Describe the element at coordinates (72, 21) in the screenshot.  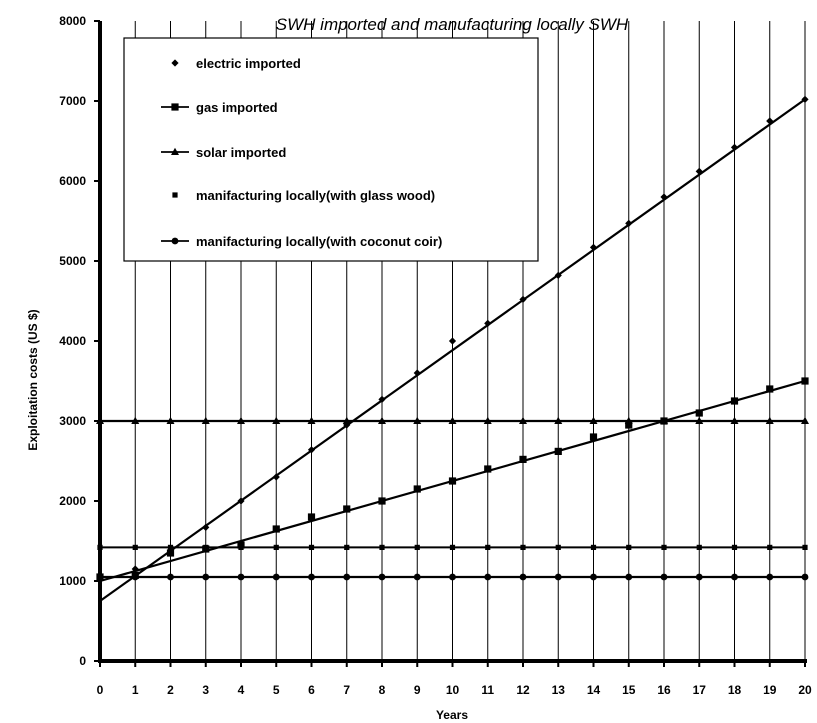
I see `y-tick-label: 8000` at that location.